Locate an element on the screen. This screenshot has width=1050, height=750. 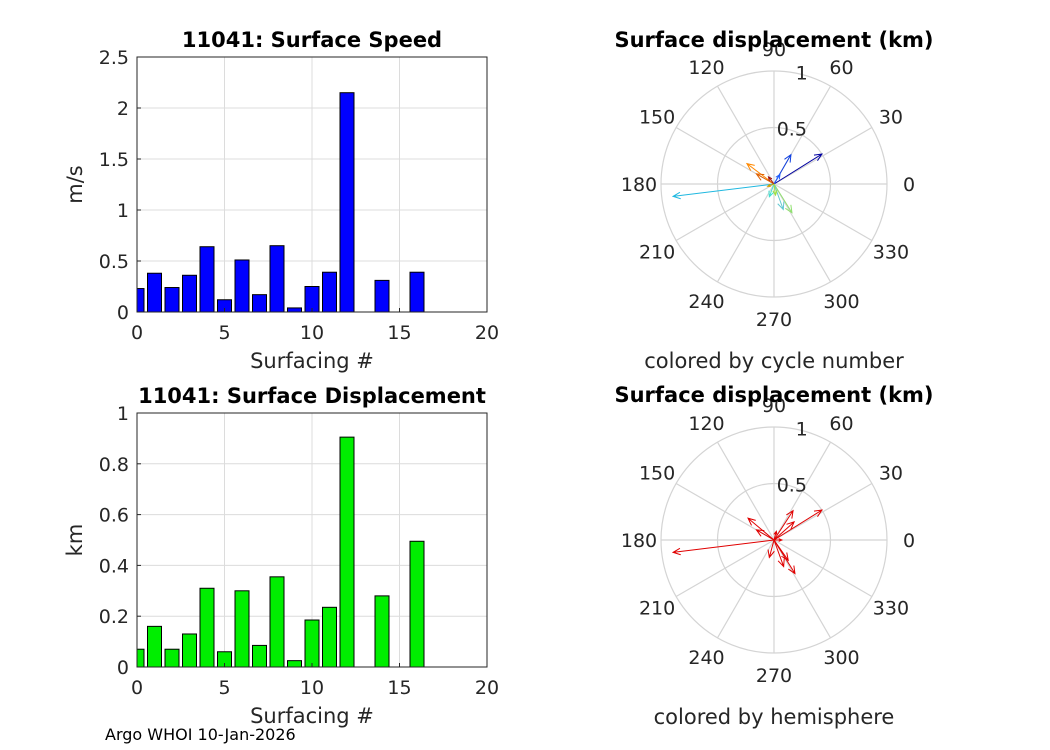
radial-tick-label: 1 is located at coordinates (802, 74).